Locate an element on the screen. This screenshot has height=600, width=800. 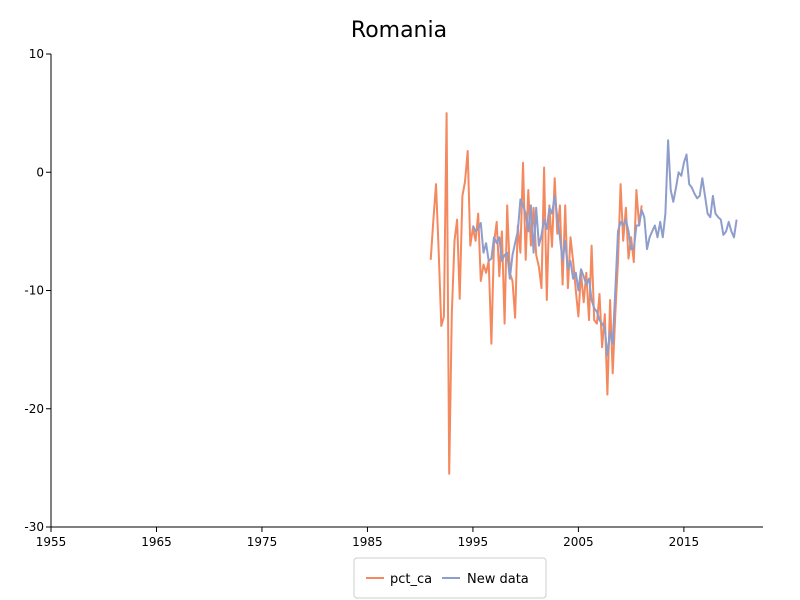
x-tick-label: 1975 is located at coordinates (262, 542).